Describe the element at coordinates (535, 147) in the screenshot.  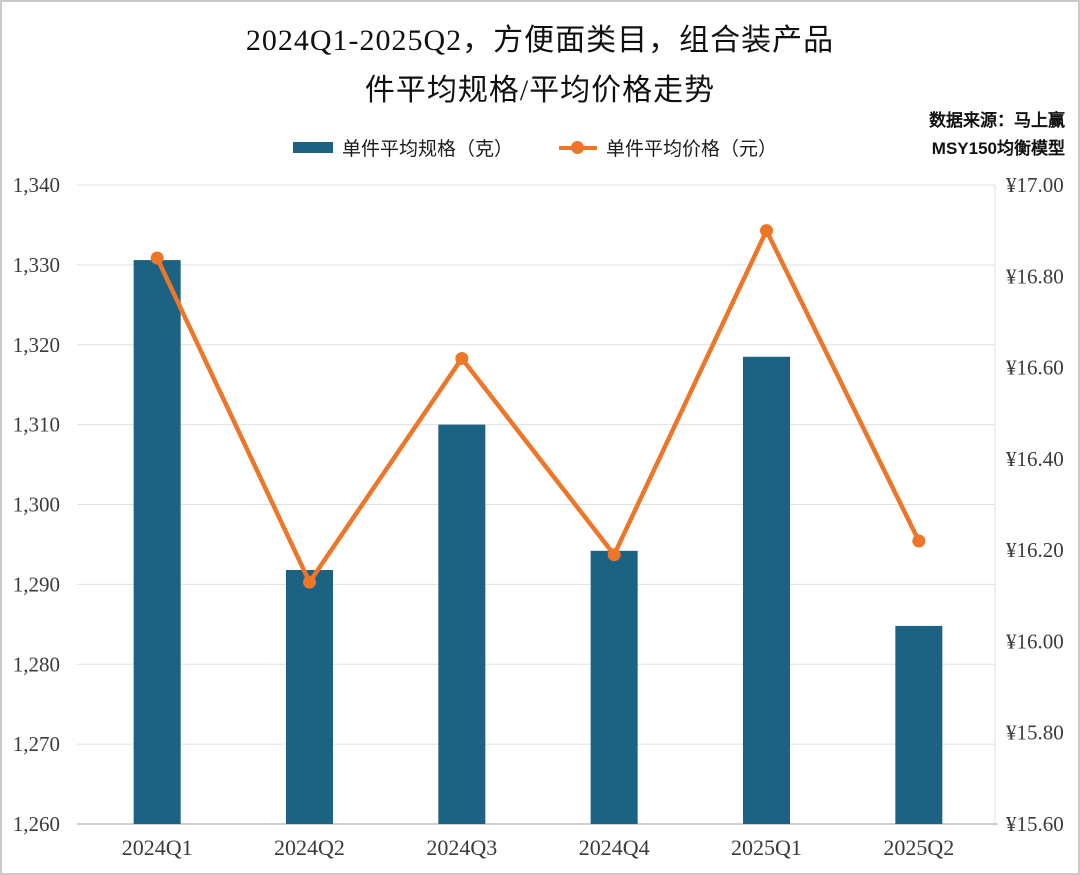
I see `legend: 单件平均规格（克） 单件平均价格（元）` at that location.